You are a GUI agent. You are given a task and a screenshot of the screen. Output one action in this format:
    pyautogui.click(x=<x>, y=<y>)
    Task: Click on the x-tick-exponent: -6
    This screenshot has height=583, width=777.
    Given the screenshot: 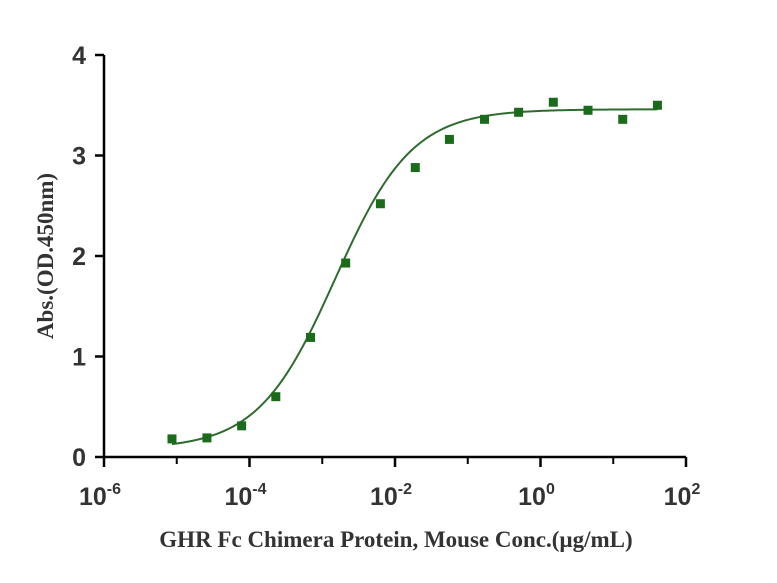 What is the action you would take?
    pyautogui.click(x=114, y=489)
    